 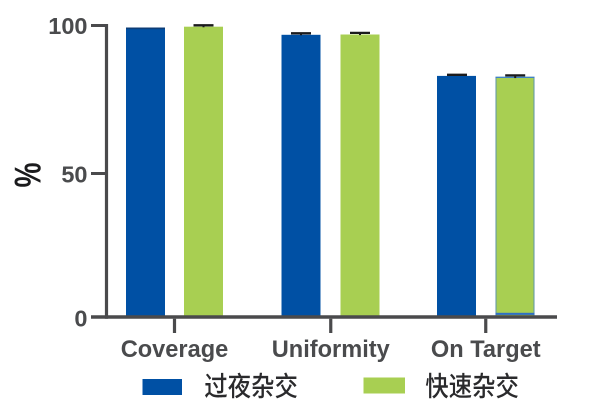 What do you see at coordinates (175, 350) in the screenshot?
I see `svg-text: Coverage` at bounding box center [175, 350].